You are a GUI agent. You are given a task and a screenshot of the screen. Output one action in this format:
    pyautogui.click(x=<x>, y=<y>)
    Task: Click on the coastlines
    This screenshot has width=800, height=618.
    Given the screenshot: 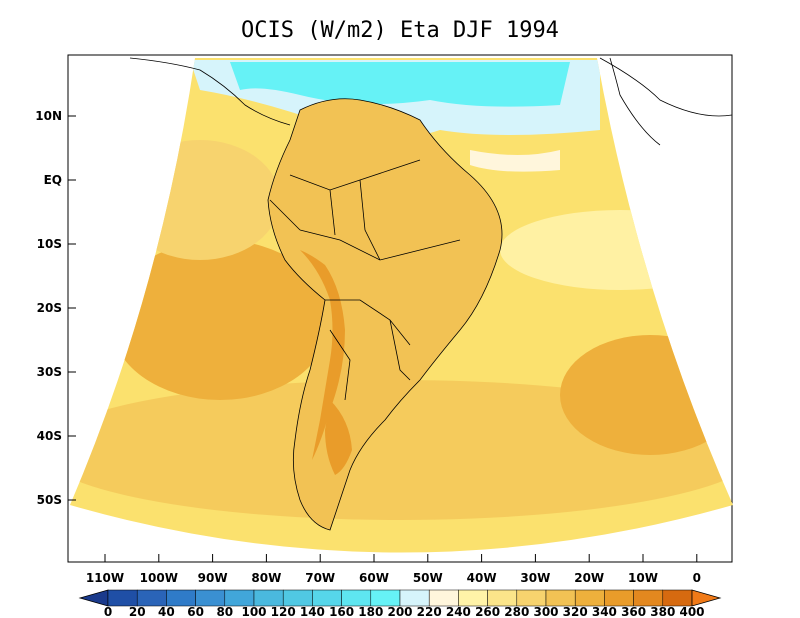 What is the action you would take?
    pyautogui.click(x=431, y=101)
    